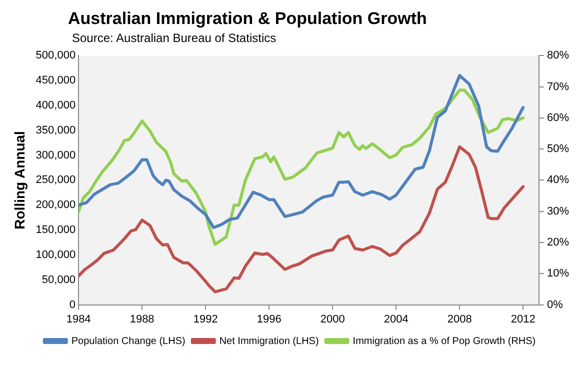 This screenshot has height=372, width=584. Describe the element at coordinates (72, 304) in the screenshot. I see `y-tick-label: 0` at that location.